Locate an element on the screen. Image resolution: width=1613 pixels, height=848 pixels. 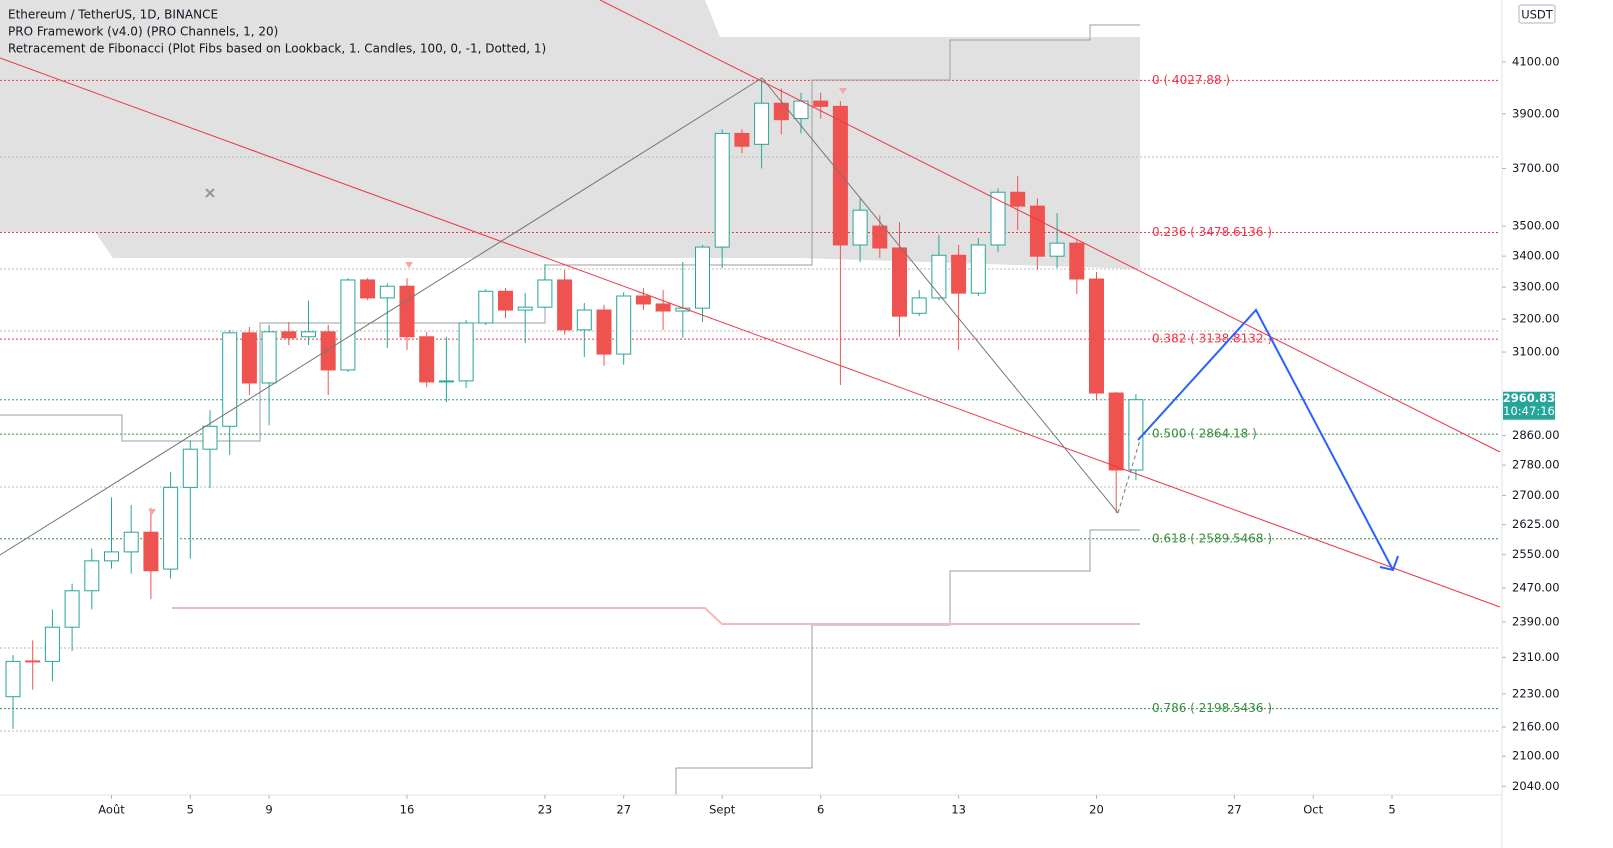
x-tick-label: Sept is located at coordinates (722, 810).